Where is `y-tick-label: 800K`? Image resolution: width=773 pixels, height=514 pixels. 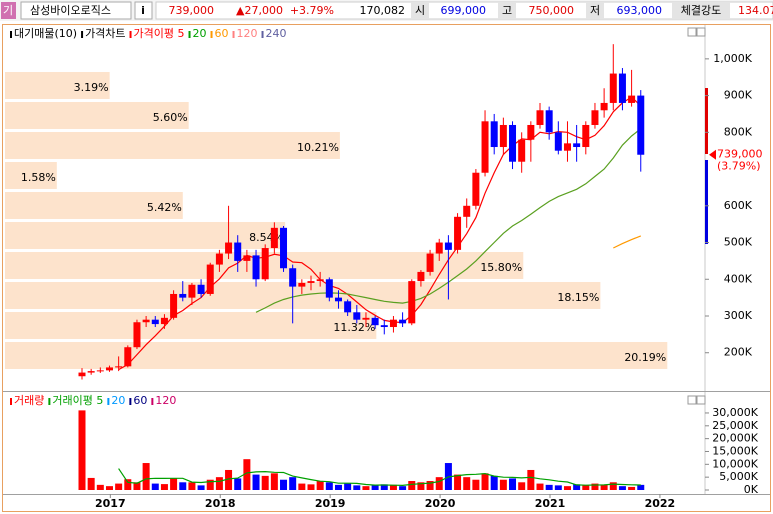 y-tick-label: 800K is located at coordinates (738, 131).